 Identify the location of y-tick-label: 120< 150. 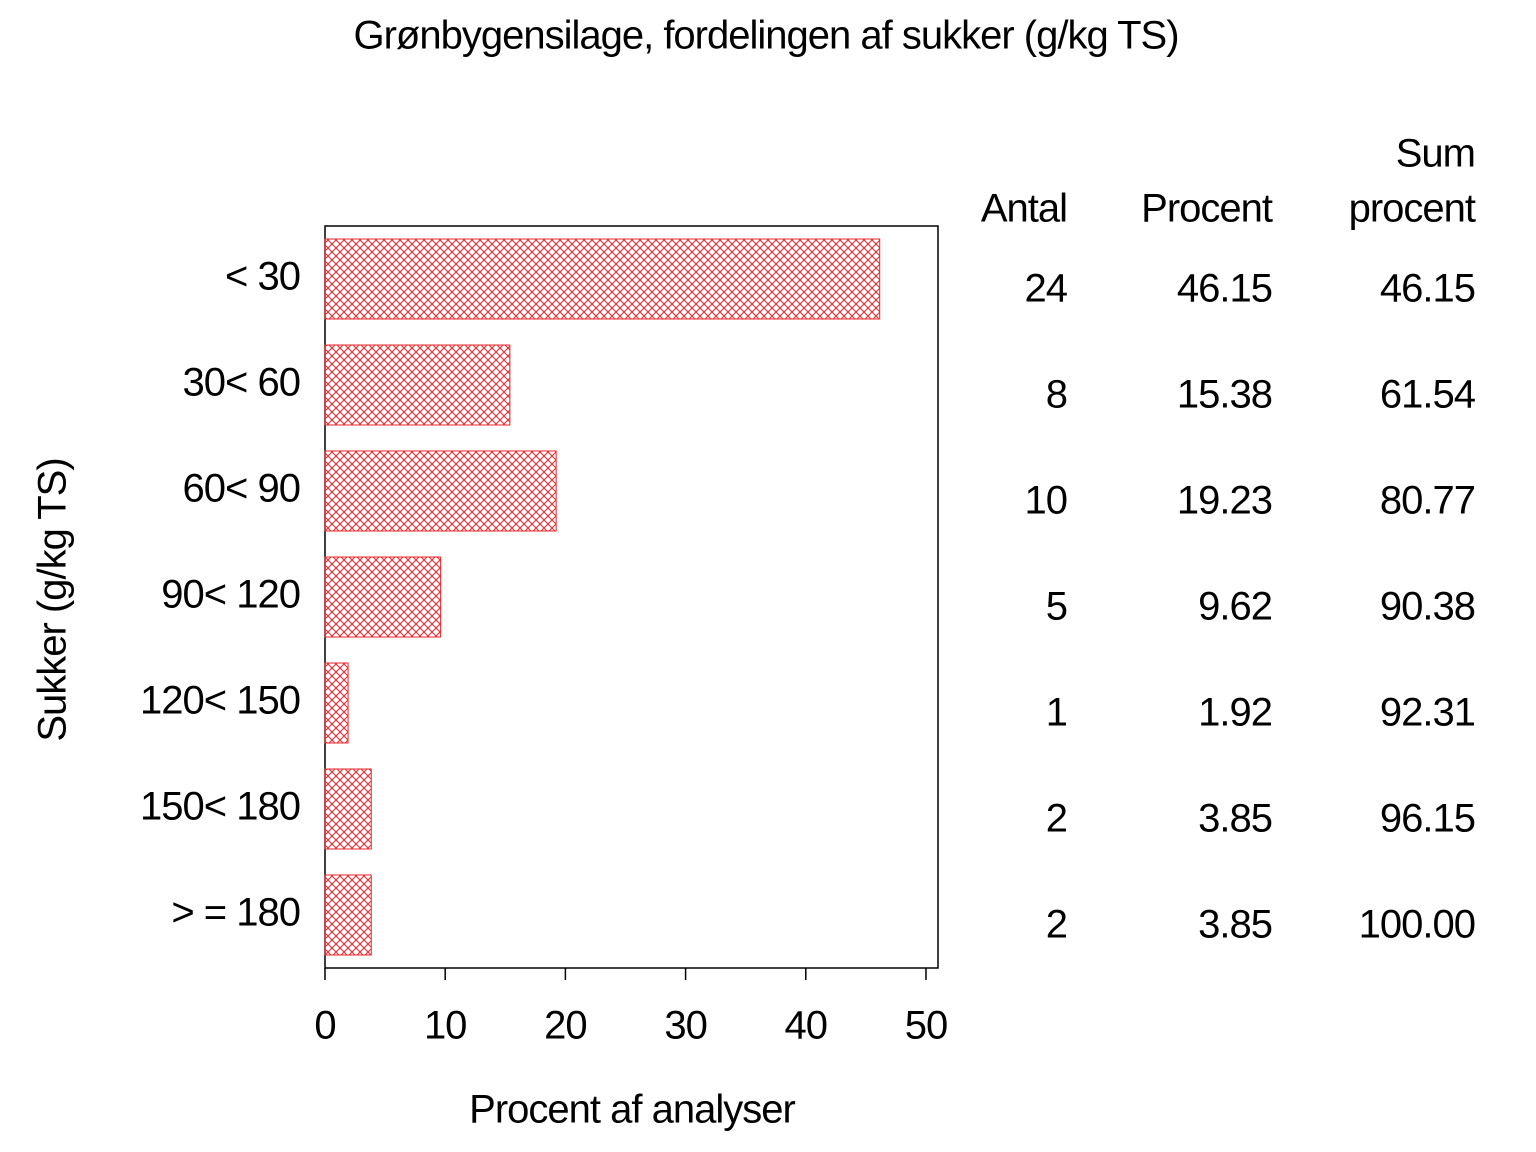
(220, 701).